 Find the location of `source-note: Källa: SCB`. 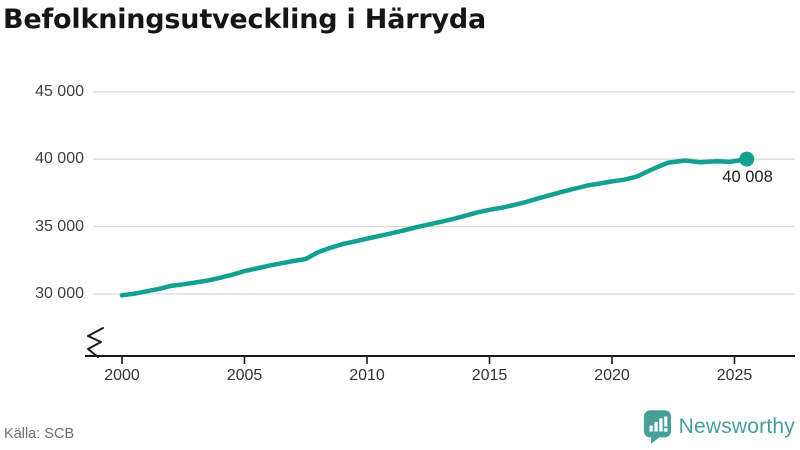

source-note: Källa: SCB is located at coordinates (39, 434).